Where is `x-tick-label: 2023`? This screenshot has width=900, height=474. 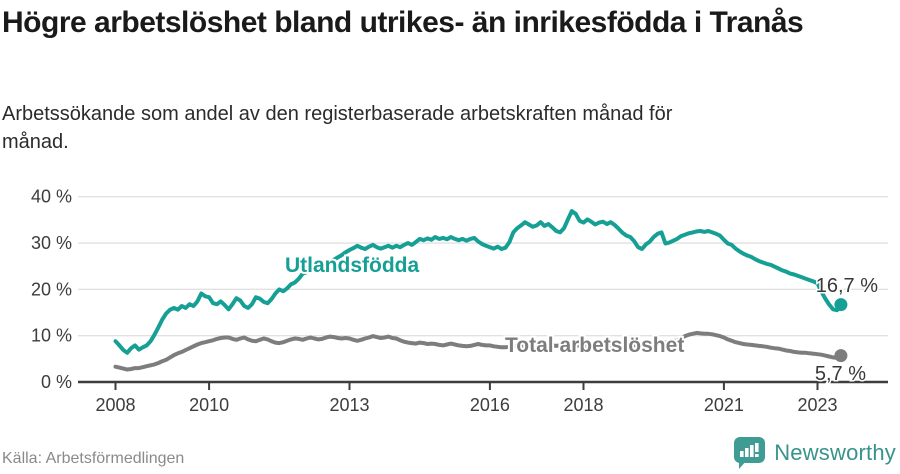 x-tick-label: 2023 is located at coordinates (817, 405).